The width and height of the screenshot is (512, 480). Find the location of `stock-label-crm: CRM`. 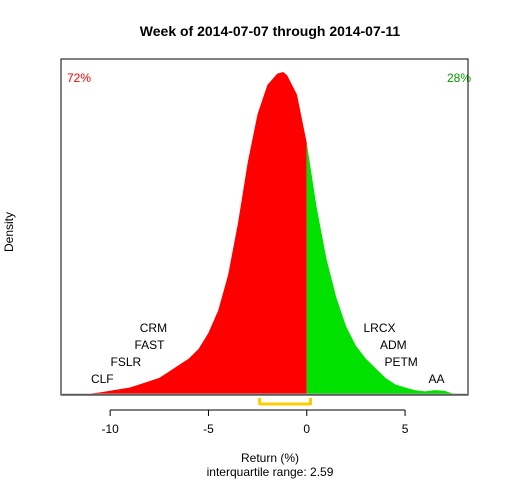

stock-label-crm: CRM is located at coordinates (153, 328).